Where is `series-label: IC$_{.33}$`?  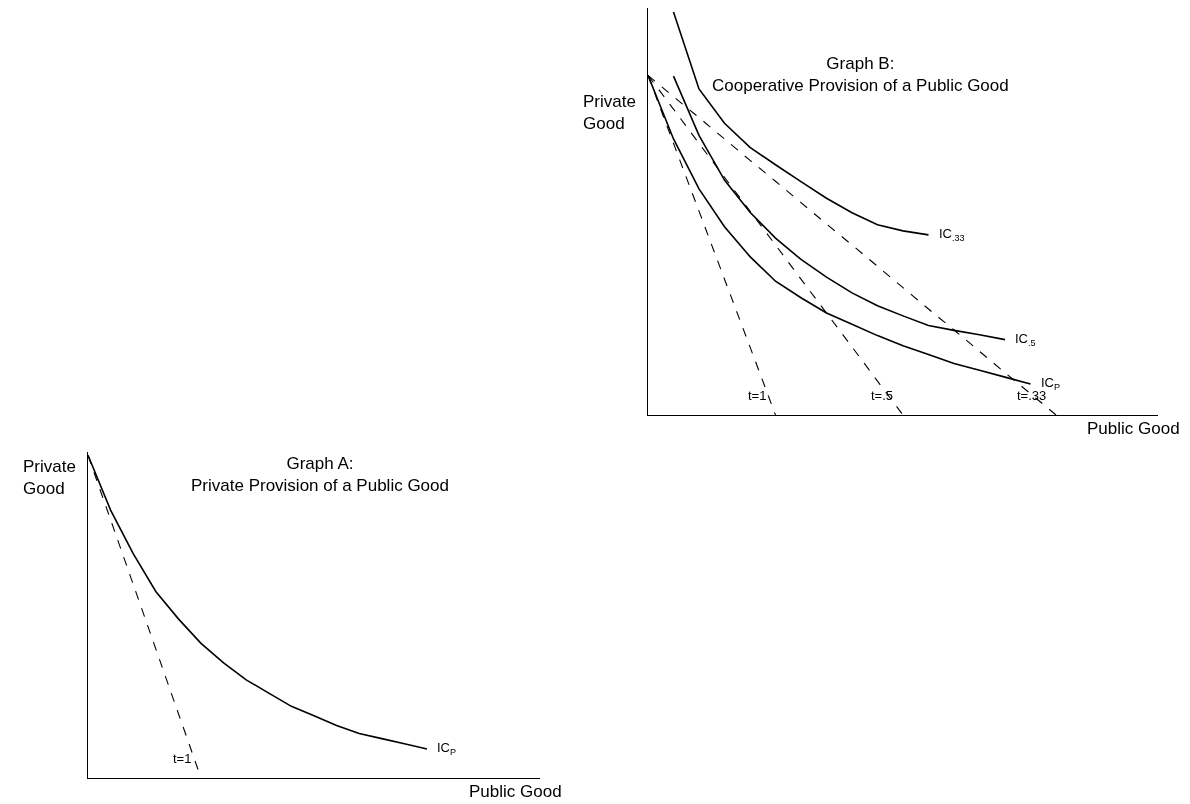
series-label: IC$_{.33}$ is located at coordinates (952, 234).